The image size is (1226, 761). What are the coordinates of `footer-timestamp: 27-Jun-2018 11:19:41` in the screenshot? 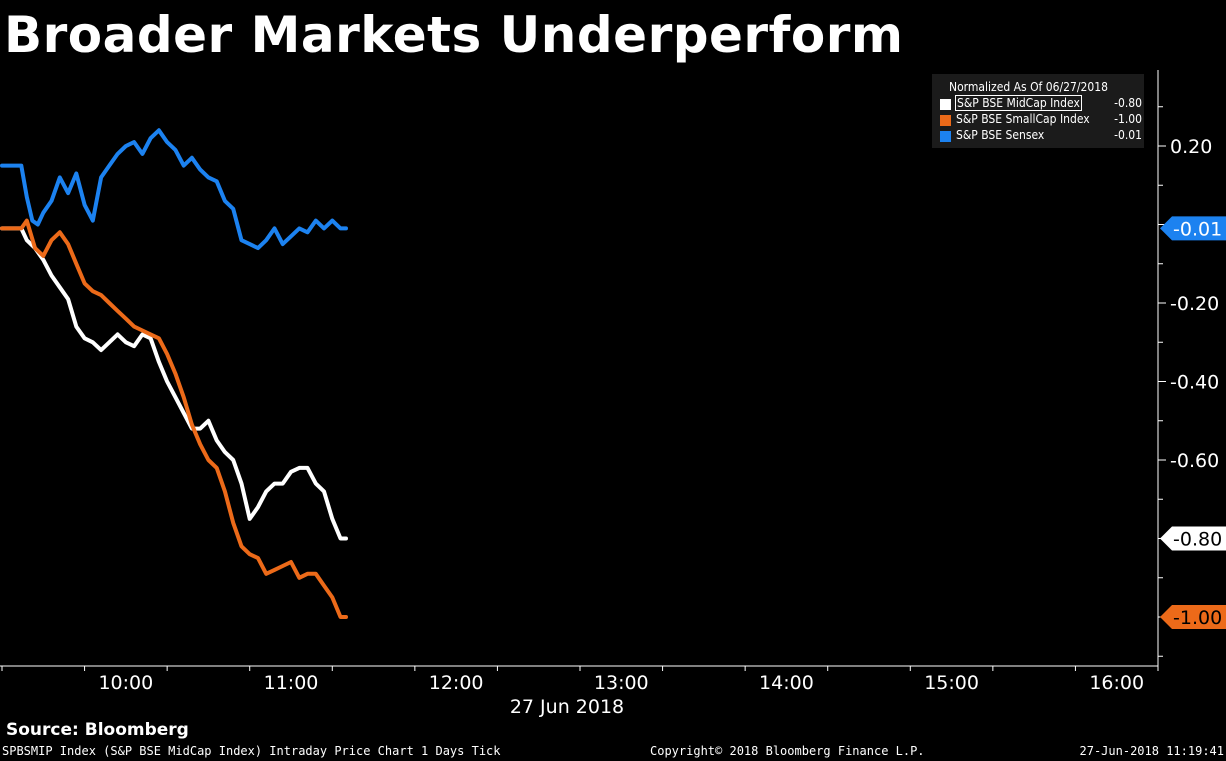 It's located at (1152, 751).